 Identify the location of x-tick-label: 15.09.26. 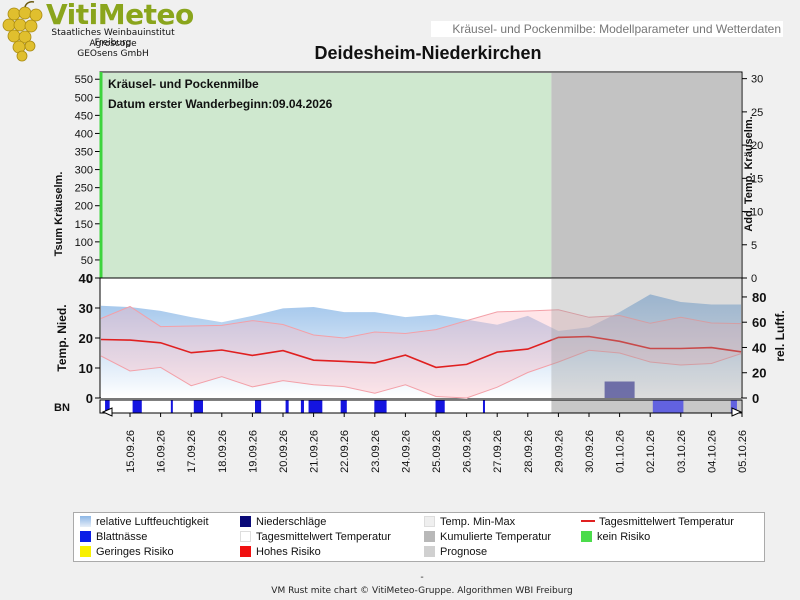
(131, 451).